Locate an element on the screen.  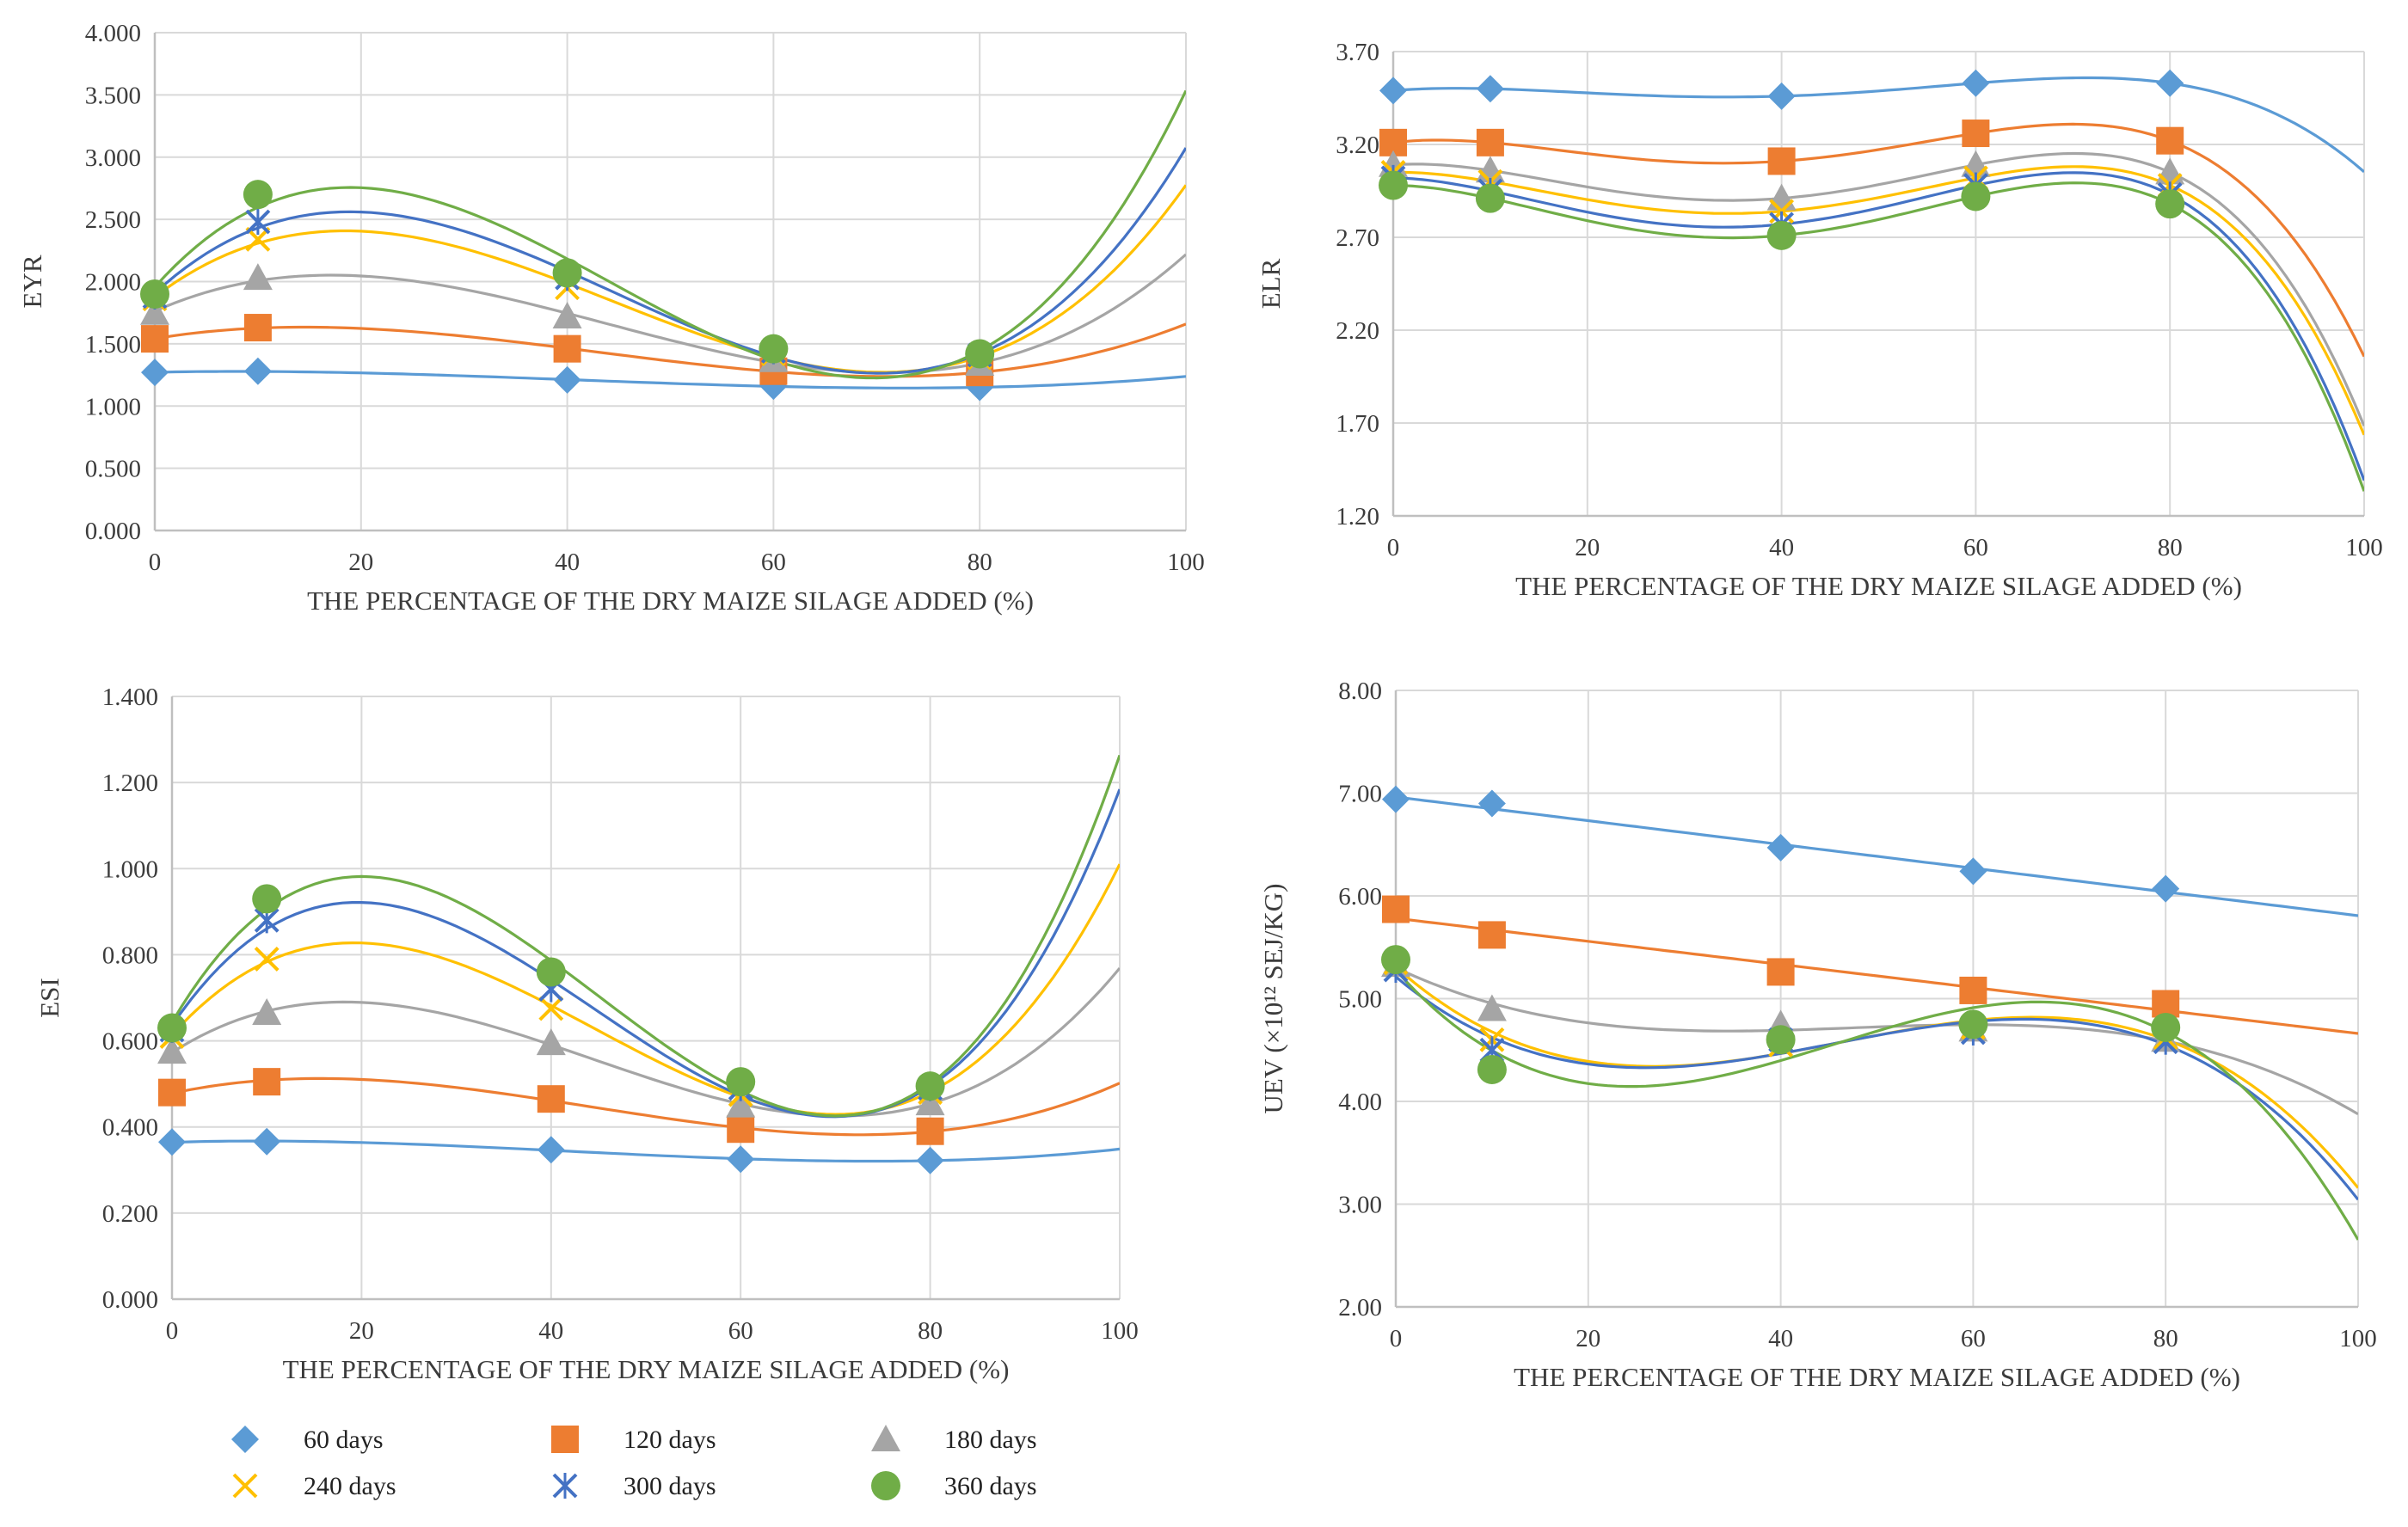
y-tick-label: 6.00 is located at coordinates (1360, 897).